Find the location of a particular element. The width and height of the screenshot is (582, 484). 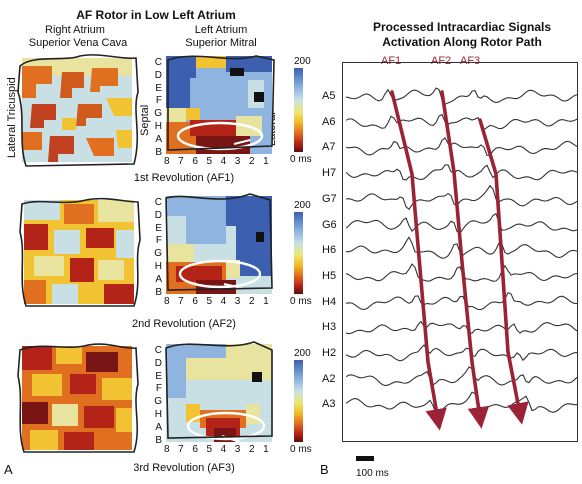

channel-label-h4: H4 is located at coordinates (329, 301).